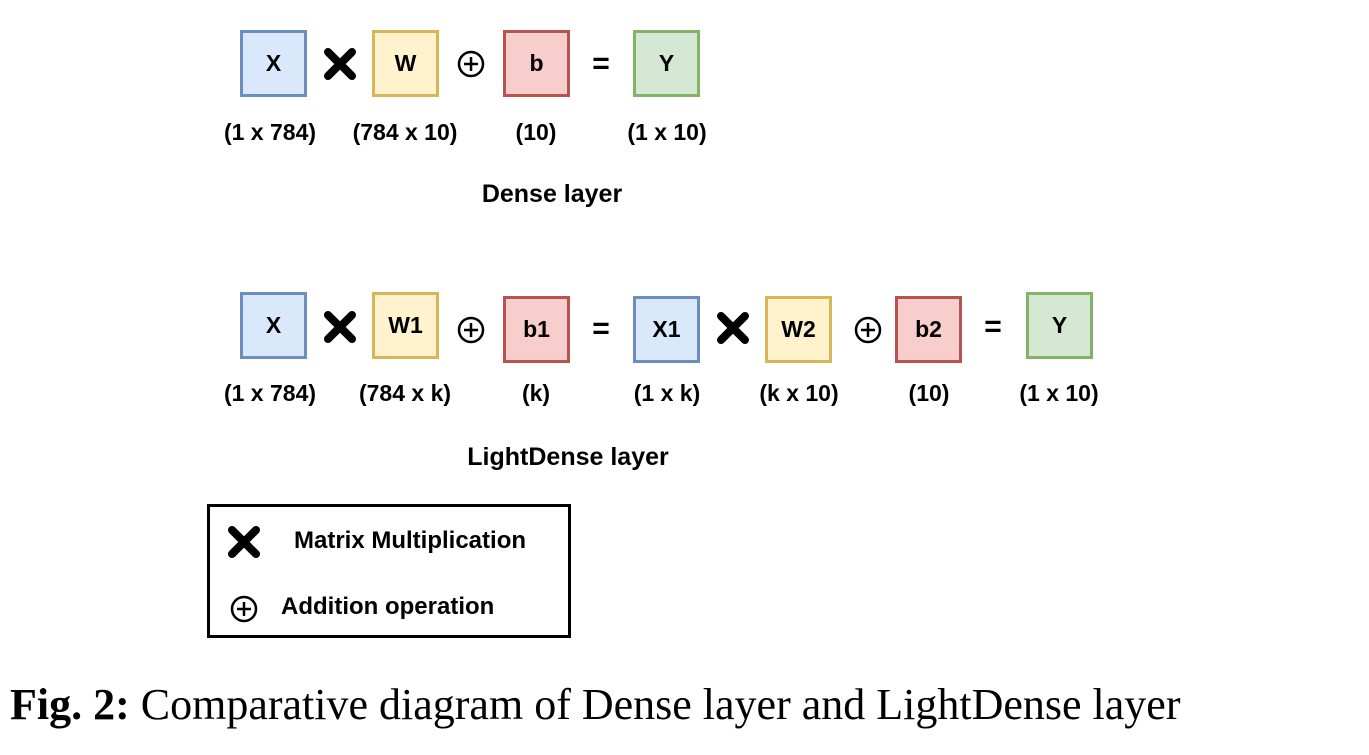 Image resolution: width=1369 pixels, height=755 pixels. What do you see at coordinates (667, 393) in the screenshot?
I see `lightdense-dim-x1: (1 x k)` at bounding box center [667, 393].